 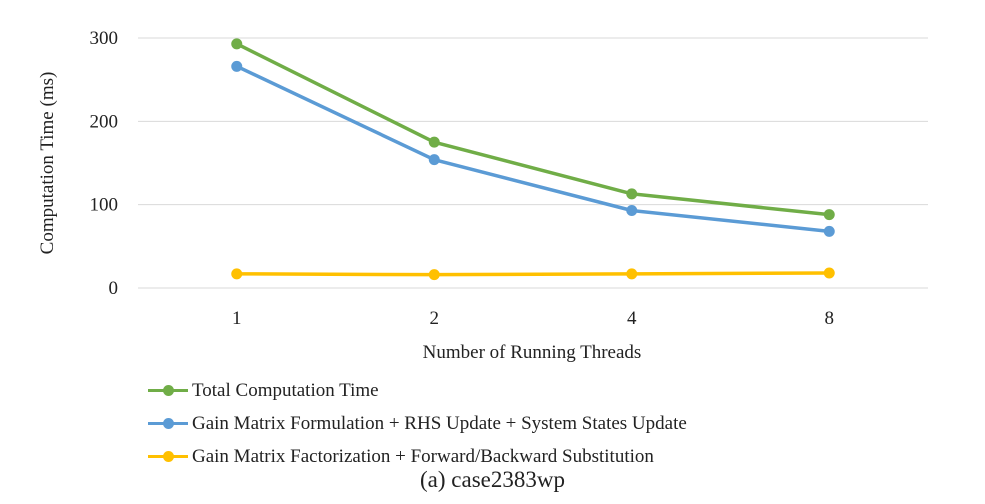 I want to click on chart-caption: (a) case2383wp, so click(x=492, y=479).